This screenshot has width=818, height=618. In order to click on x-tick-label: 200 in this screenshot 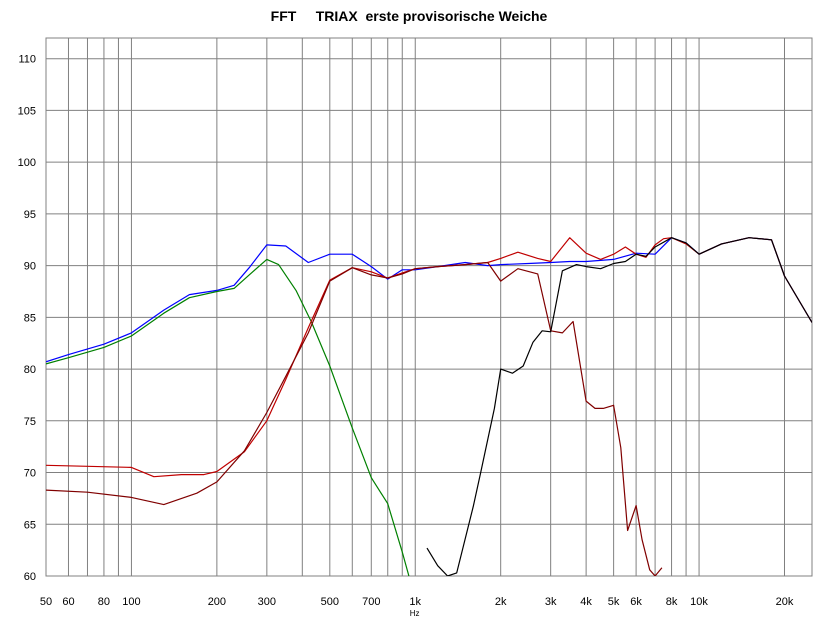, I will do `click(217, 602)`.